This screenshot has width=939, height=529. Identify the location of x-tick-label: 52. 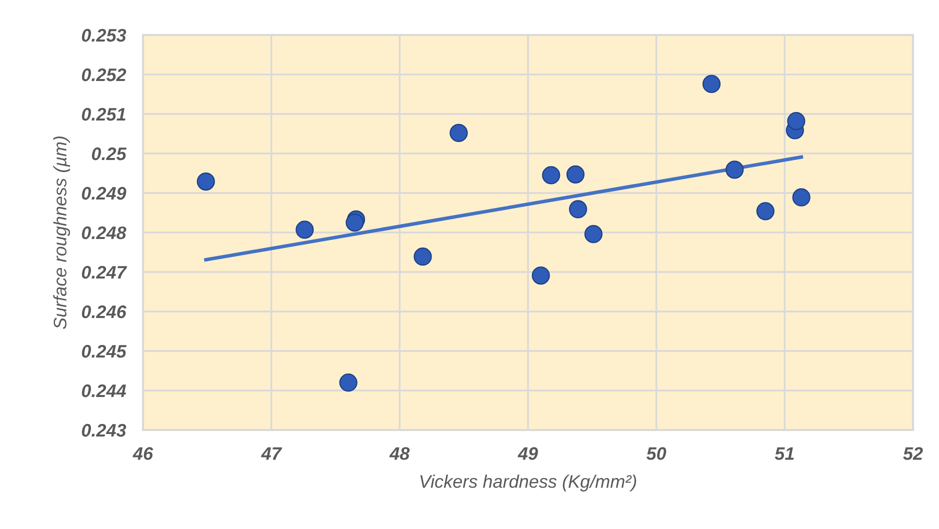
(913, 453).